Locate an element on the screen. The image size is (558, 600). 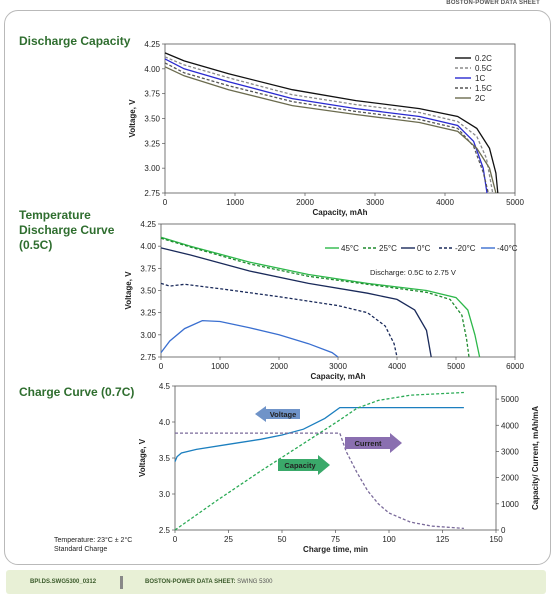
footer-title: BOSTON-POWER DATA SHEET: SWING 5300 is located at coordinates (208, 582).